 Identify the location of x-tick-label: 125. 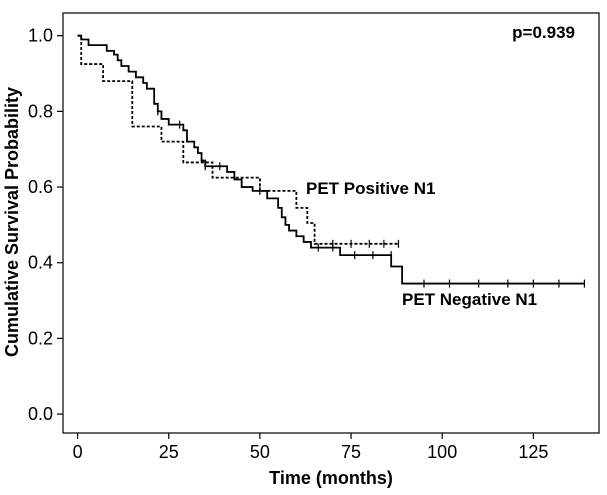
(533, 452).